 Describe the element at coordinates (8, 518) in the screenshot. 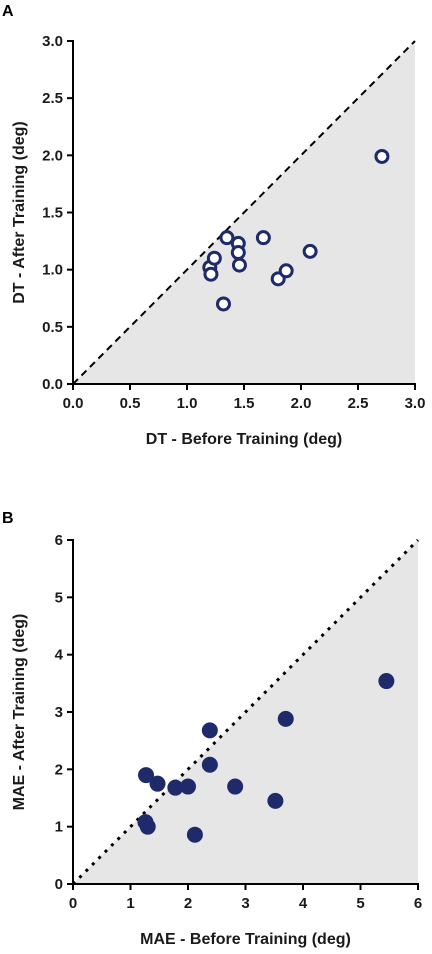

I see `panel-b-label: B` at that location.